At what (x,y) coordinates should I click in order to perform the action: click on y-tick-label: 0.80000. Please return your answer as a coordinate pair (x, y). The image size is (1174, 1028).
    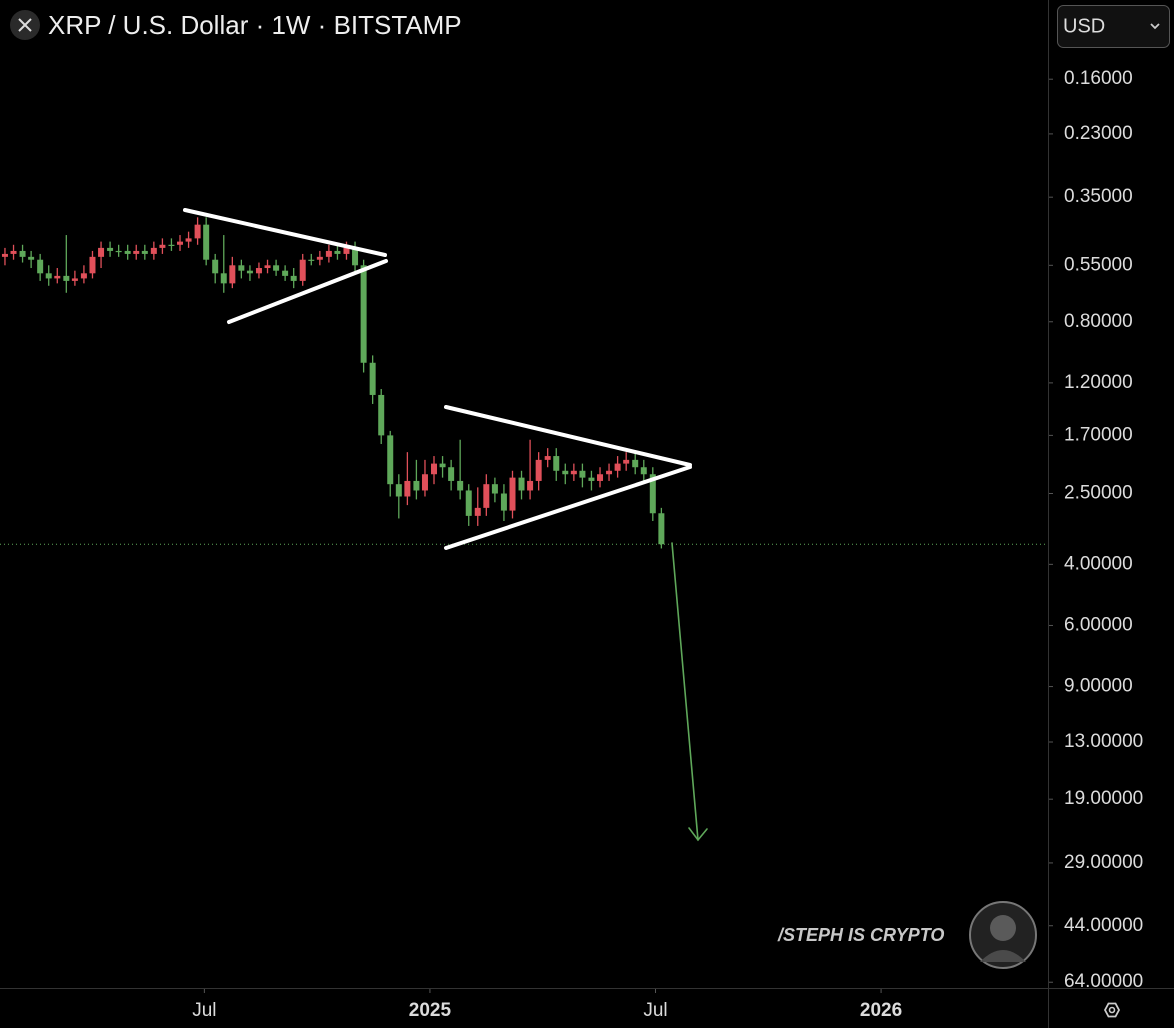
    Looking at the image, I should click on (1098, 321).